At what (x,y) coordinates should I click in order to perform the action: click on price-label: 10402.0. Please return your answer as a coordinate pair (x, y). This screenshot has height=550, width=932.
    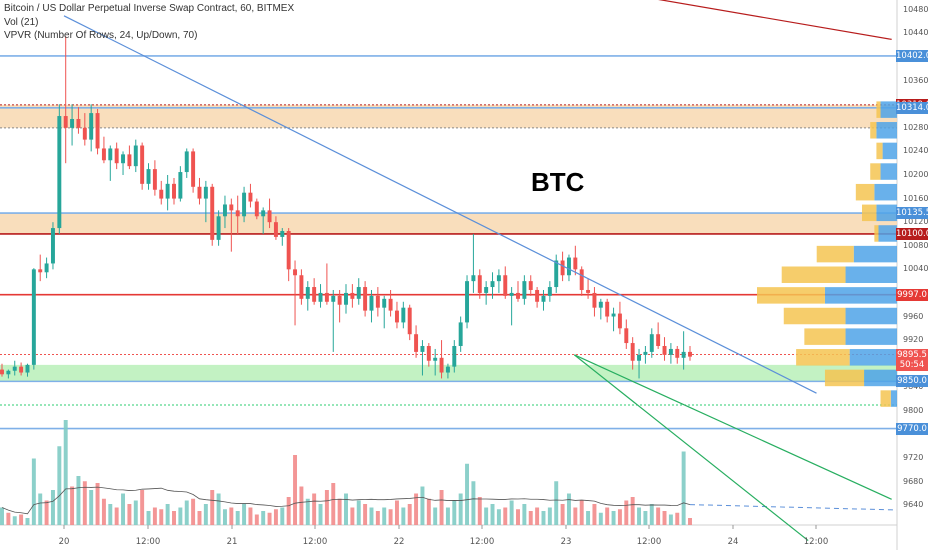
    Looking at the image, I should click on (914, 55).